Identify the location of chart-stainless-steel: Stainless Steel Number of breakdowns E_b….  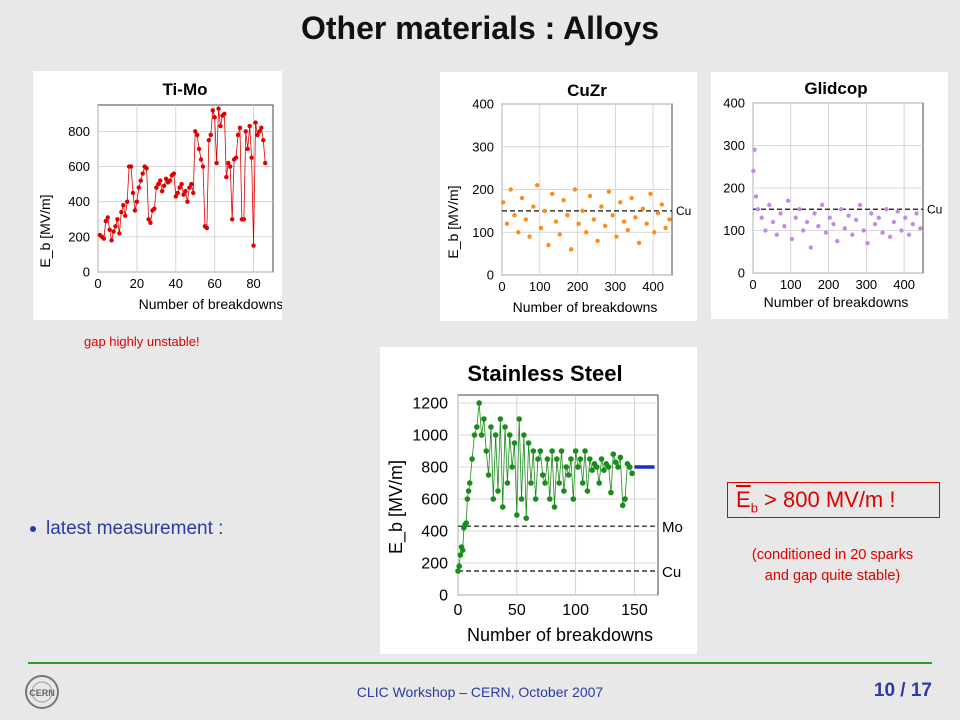
(534, 503).